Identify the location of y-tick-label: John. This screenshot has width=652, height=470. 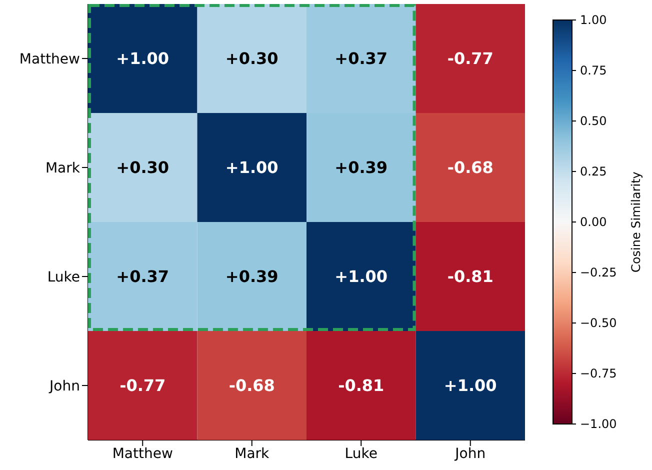
(64, 386).